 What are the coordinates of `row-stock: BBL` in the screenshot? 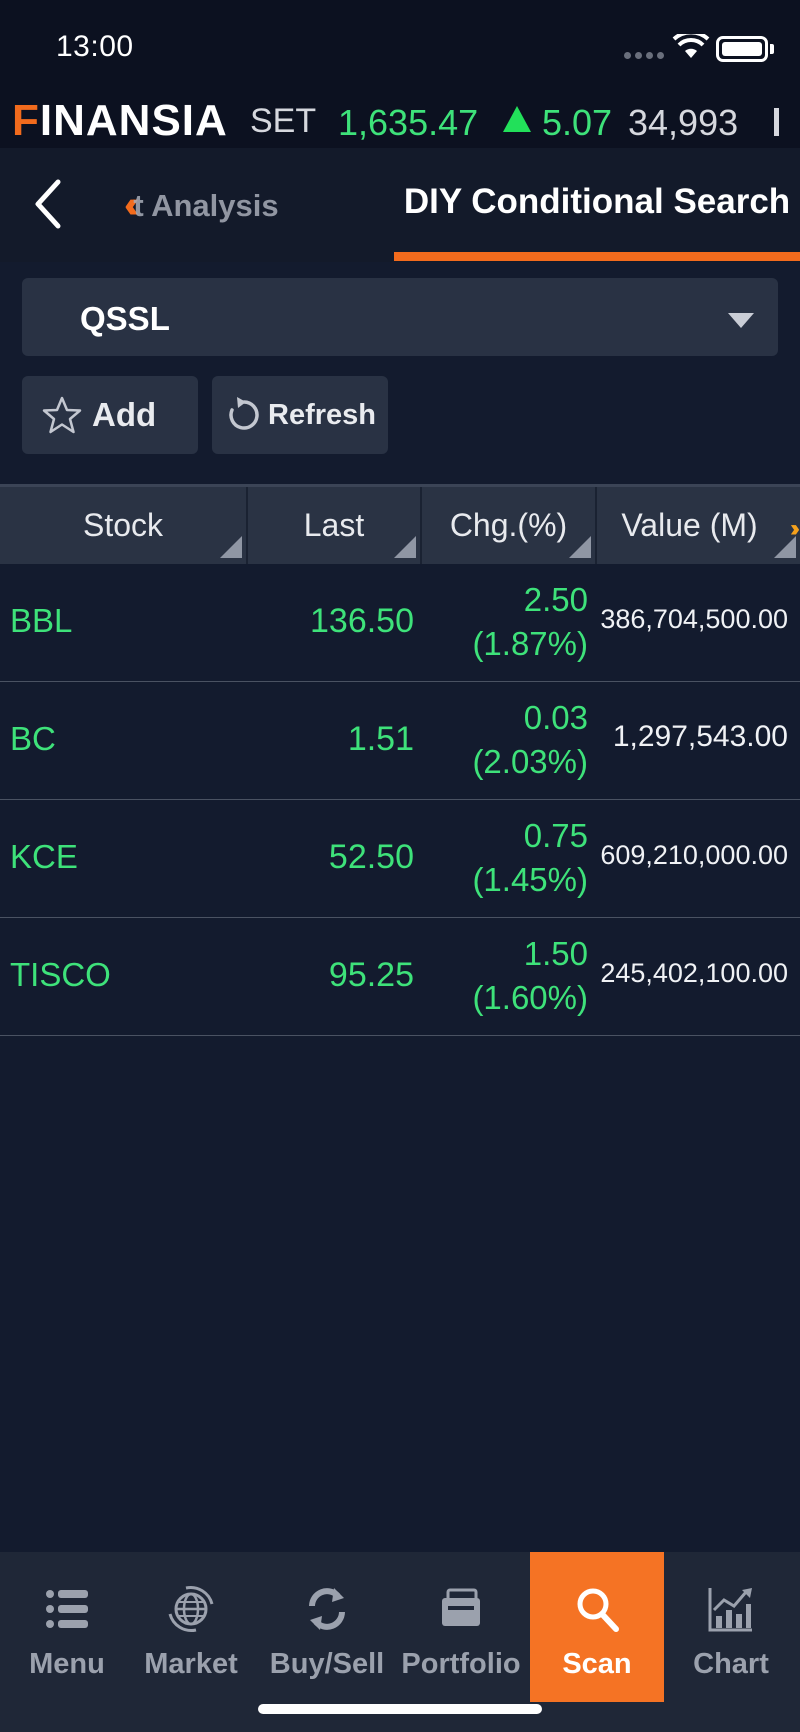 It's located at (41, 620).